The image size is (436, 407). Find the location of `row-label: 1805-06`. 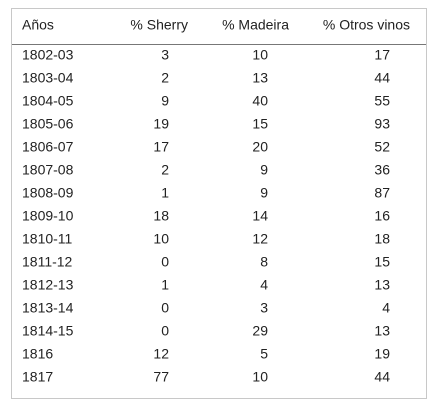

row-label: 1805-06 is located at coordinates (48, 124).